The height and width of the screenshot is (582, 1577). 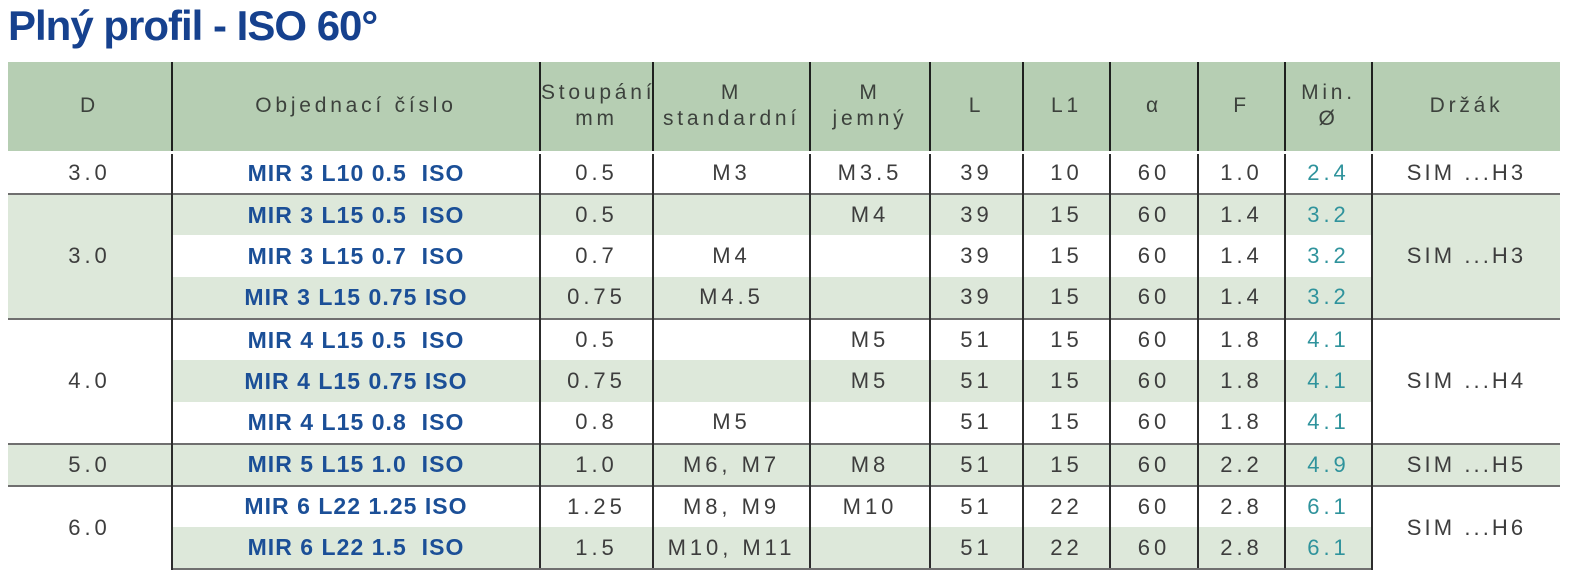 What do you see at coordinates (731, 548) in the screenshot?
I see `cell-m-standard: M10, M11` at bounding box center [731, 548].